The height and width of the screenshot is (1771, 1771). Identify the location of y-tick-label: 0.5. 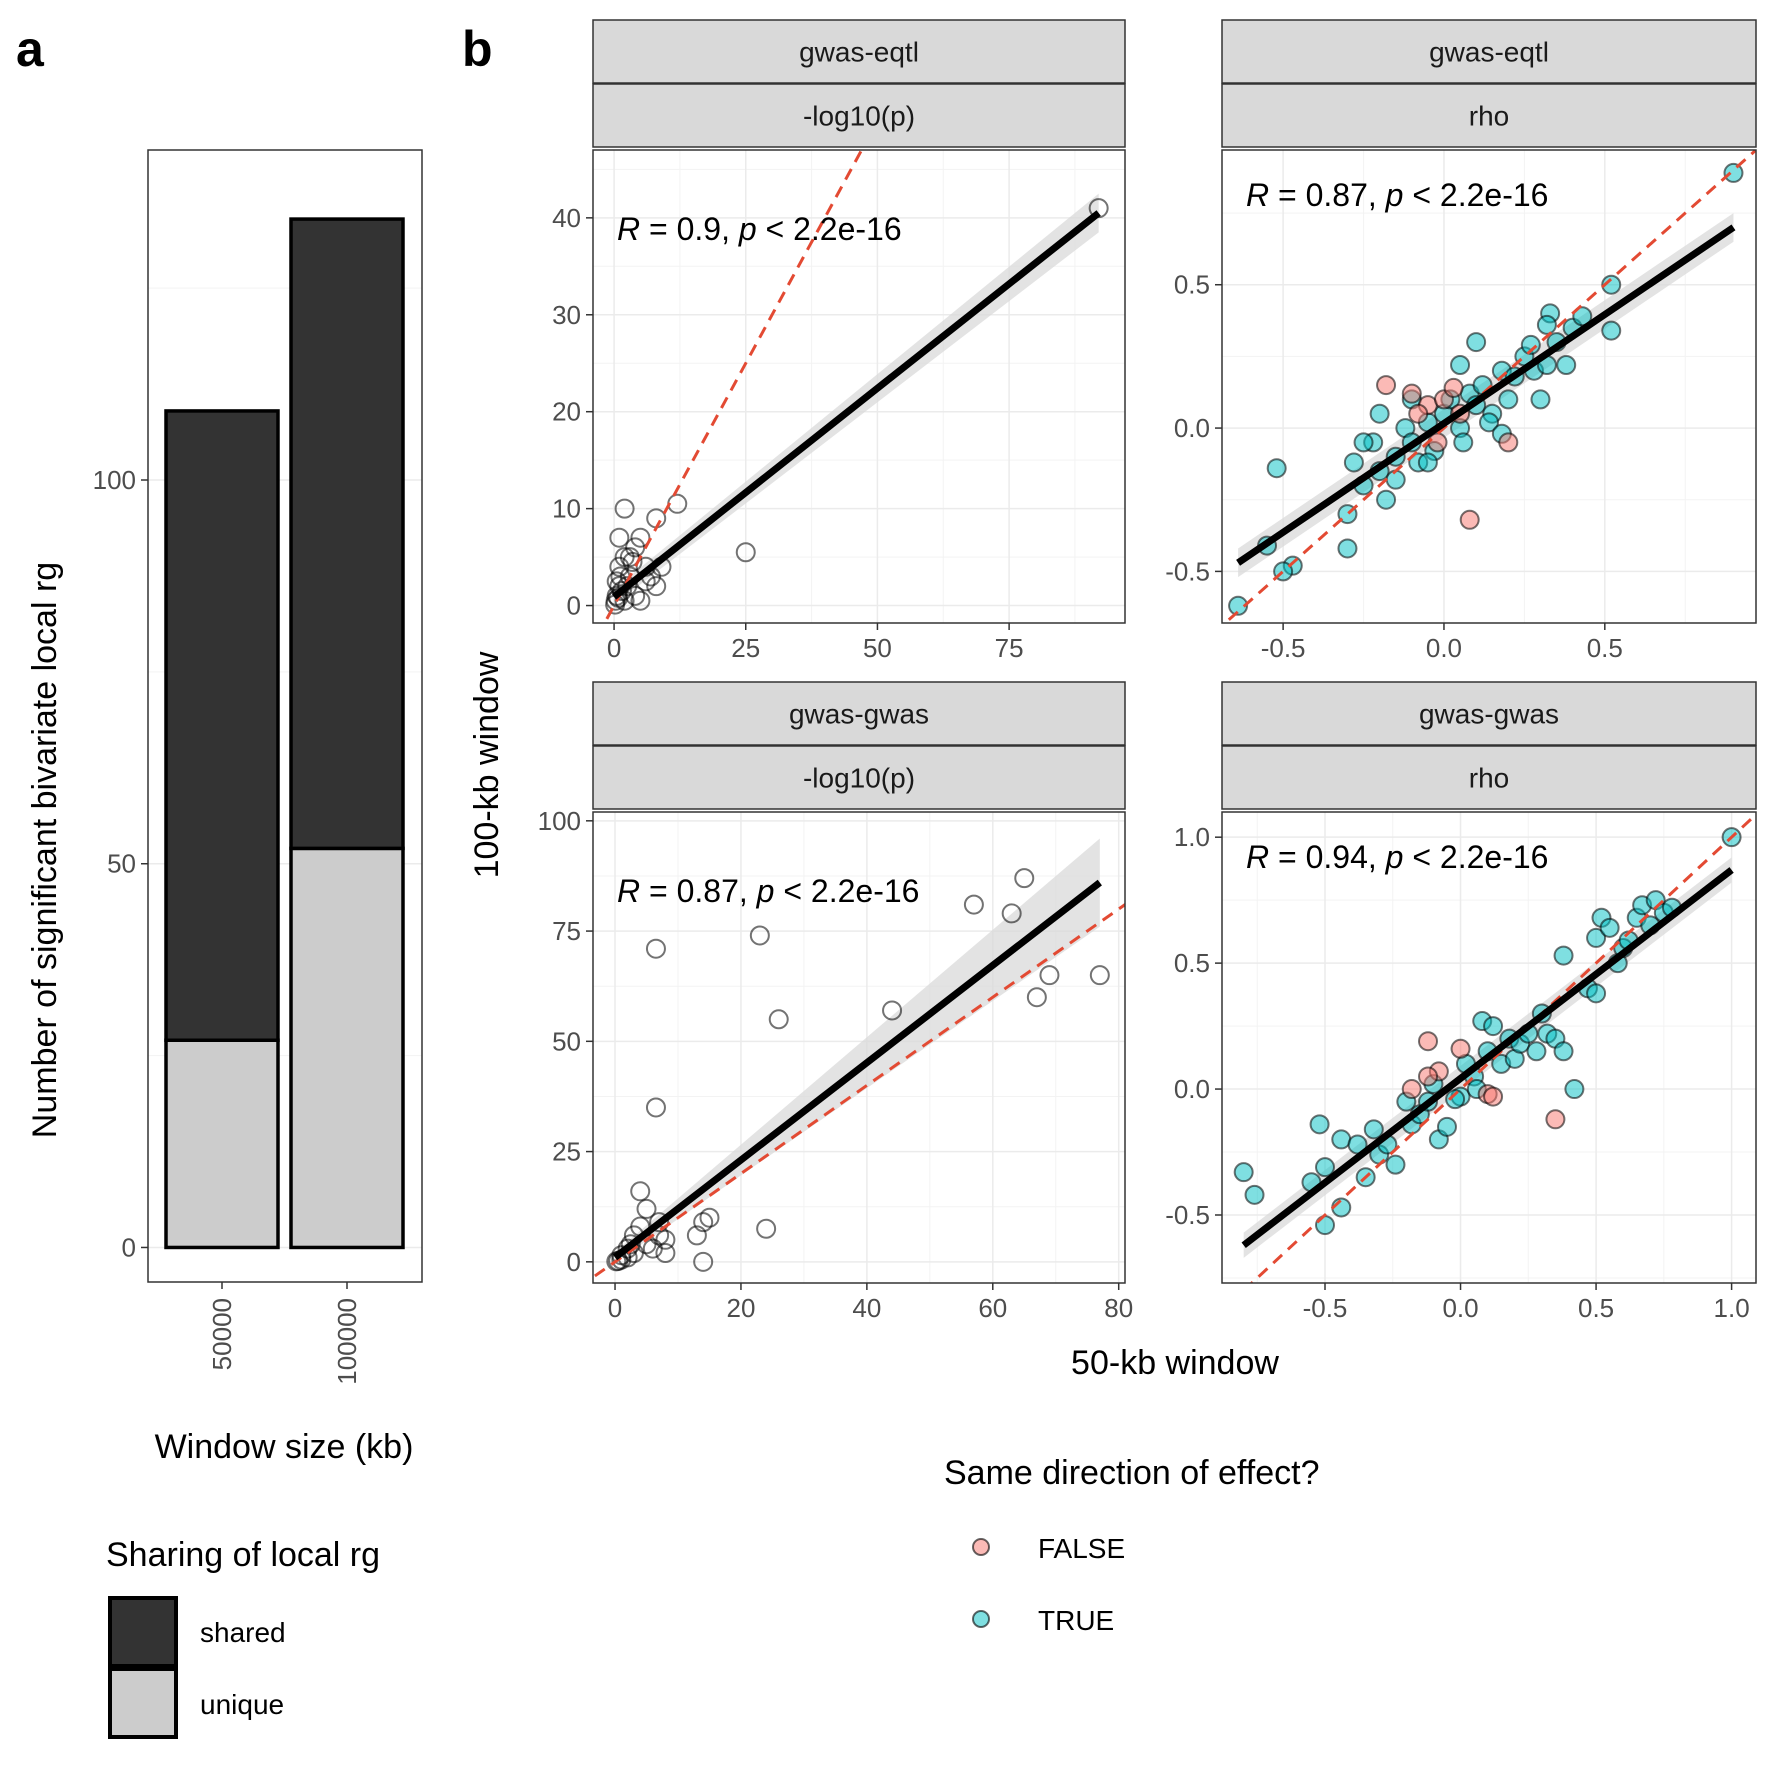
(1192, 963).